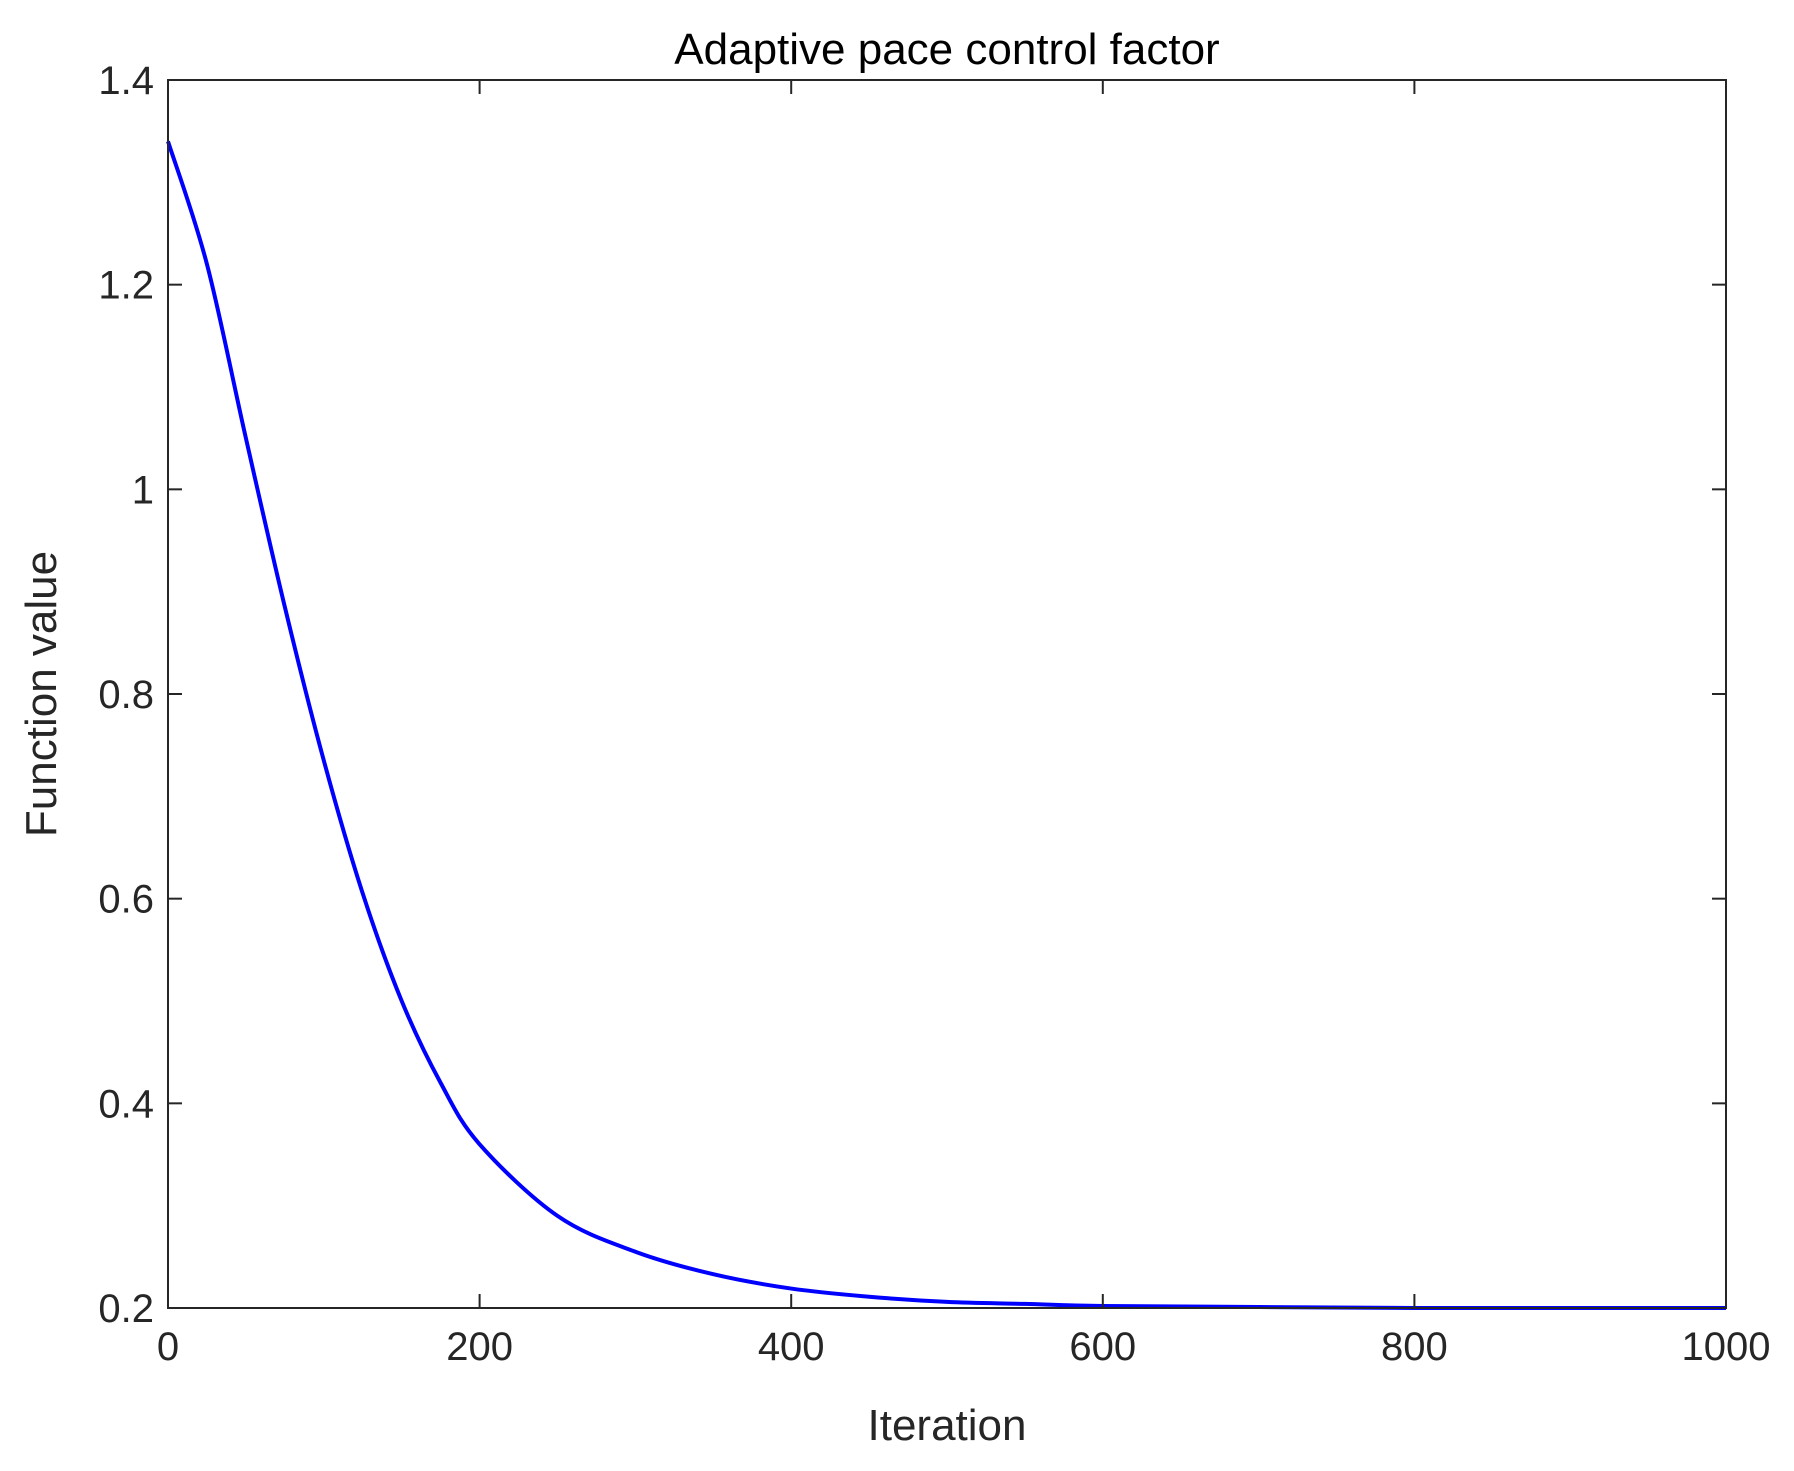  What do you see at coordinates (126, 695) in the screenshot?
I see `y-tick-label: 0.8` at bounding box center [126, 695].